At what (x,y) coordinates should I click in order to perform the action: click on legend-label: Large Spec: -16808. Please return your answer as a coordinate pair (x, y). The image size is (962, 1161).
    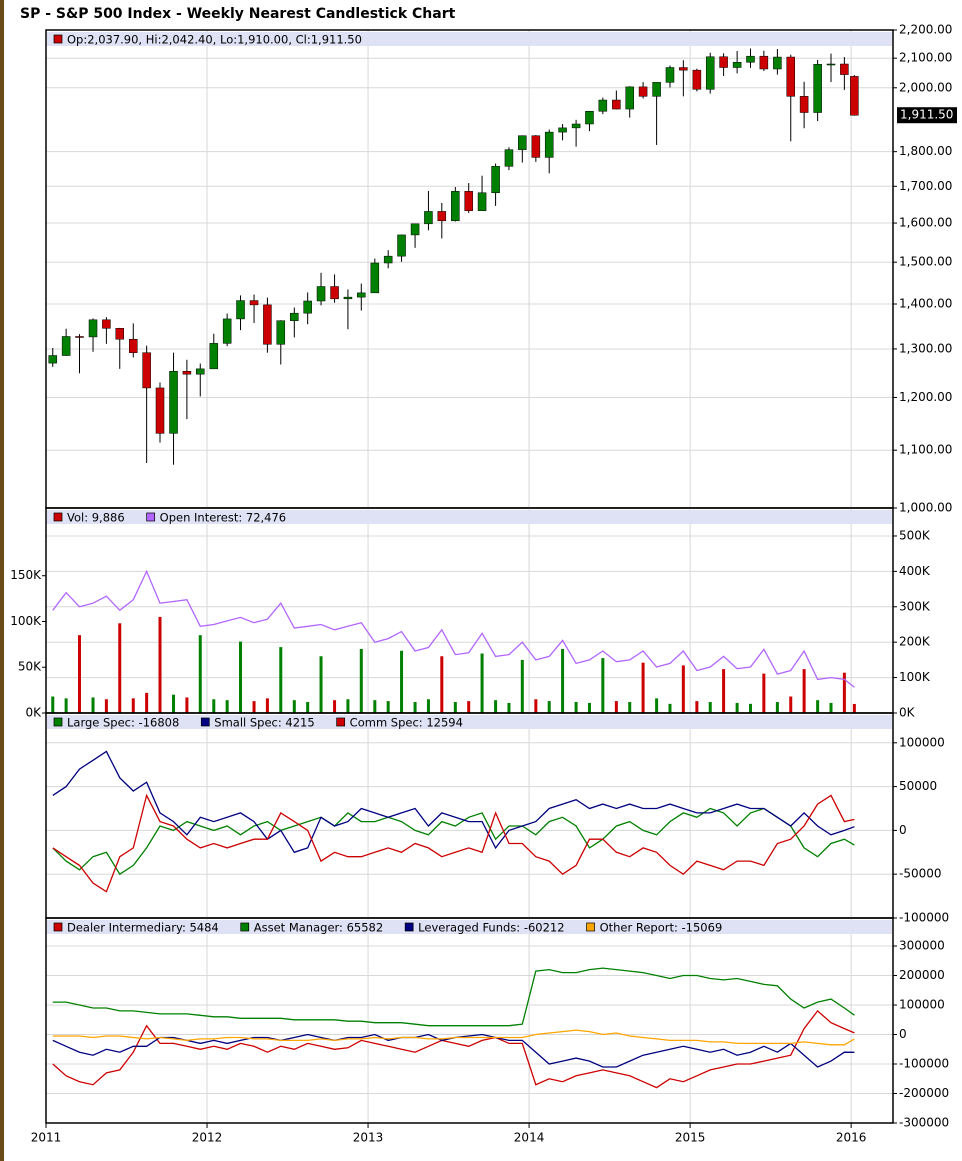
    Looking at the image, I should click on (123, 723).